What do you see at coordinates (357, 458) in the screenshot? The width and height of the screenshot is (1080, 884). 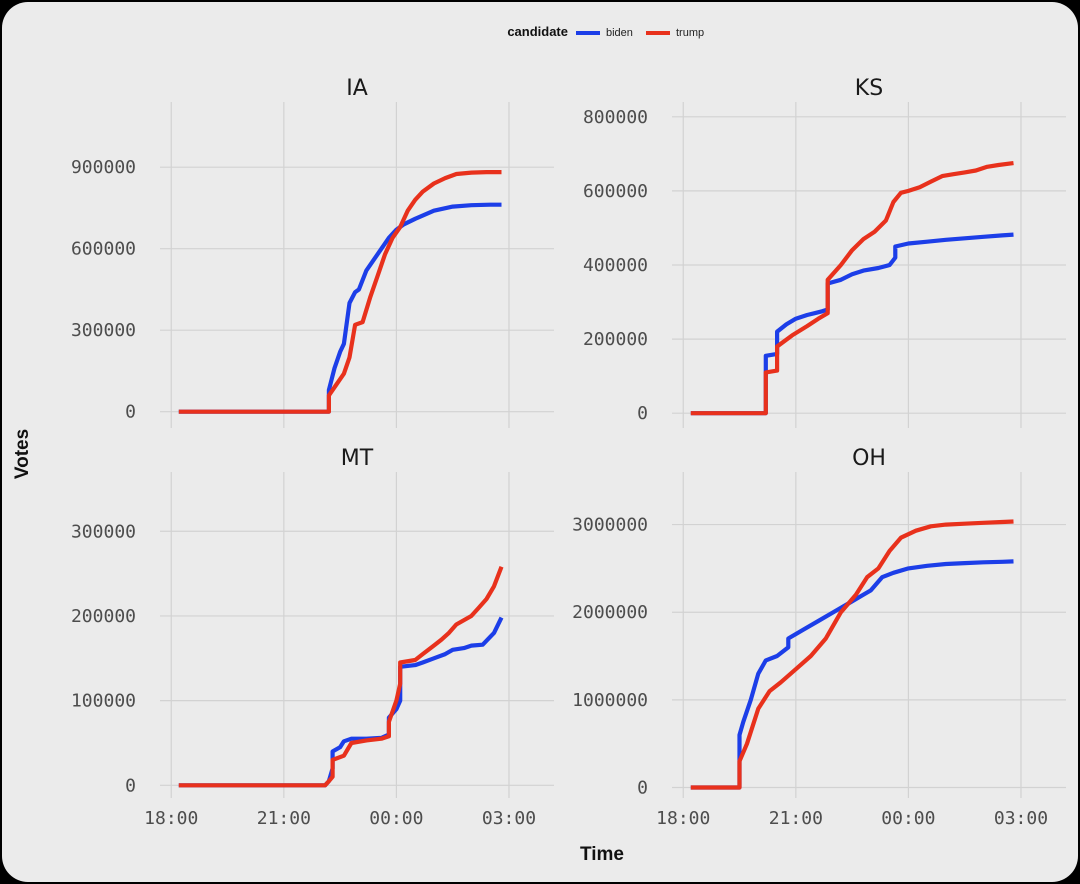 I see `panel-title: MT` at bounding box center [357, 458].